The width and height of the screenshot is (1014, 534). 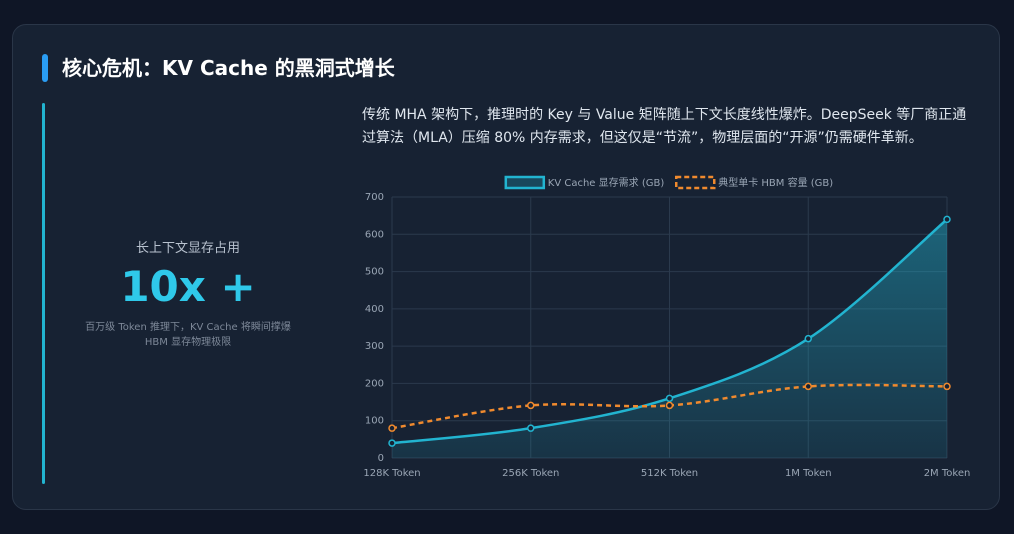 What do you see at coordinates (808, 473) in the screenshot?
I see `x-tick-label: 1M Token` at bounding box center [808, 473].